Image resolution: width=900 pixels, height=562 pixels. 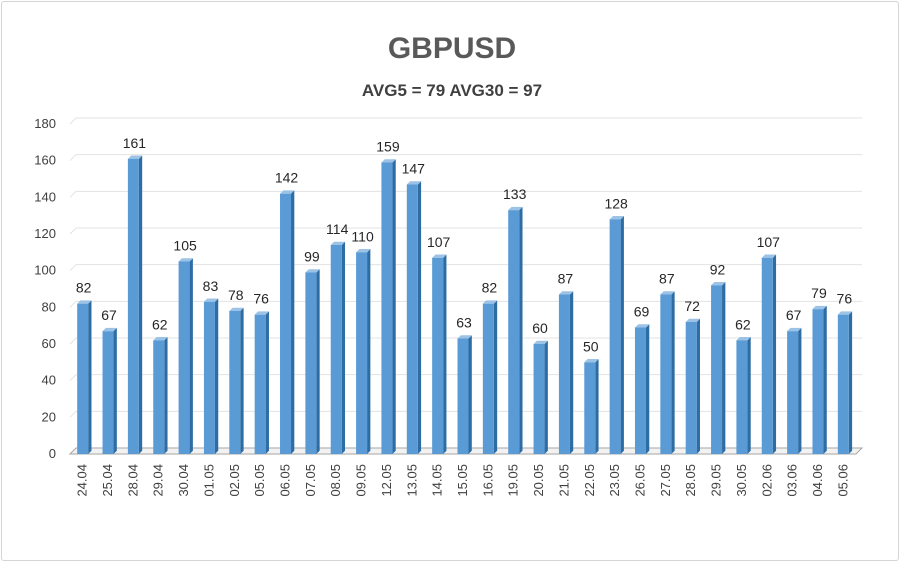 What do you see at coordinates (513, 480) in the screenshot?
I see `x-tick-label: 19.05` at bounding box center [513, 480].